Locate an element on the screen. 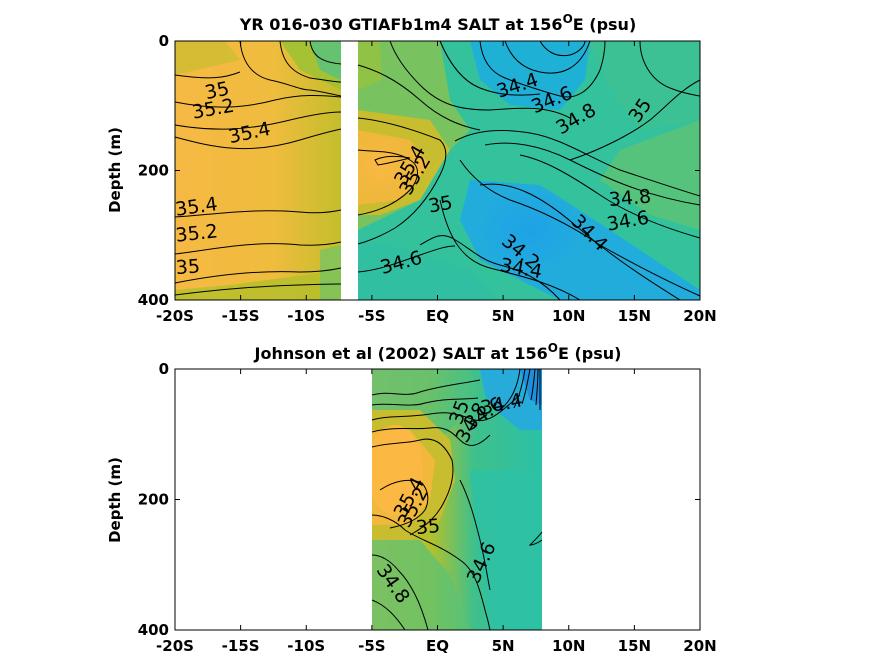 This screenshot has height=656, width=875. top-x-tick-label: -5S is located at coordinates (371, 316).